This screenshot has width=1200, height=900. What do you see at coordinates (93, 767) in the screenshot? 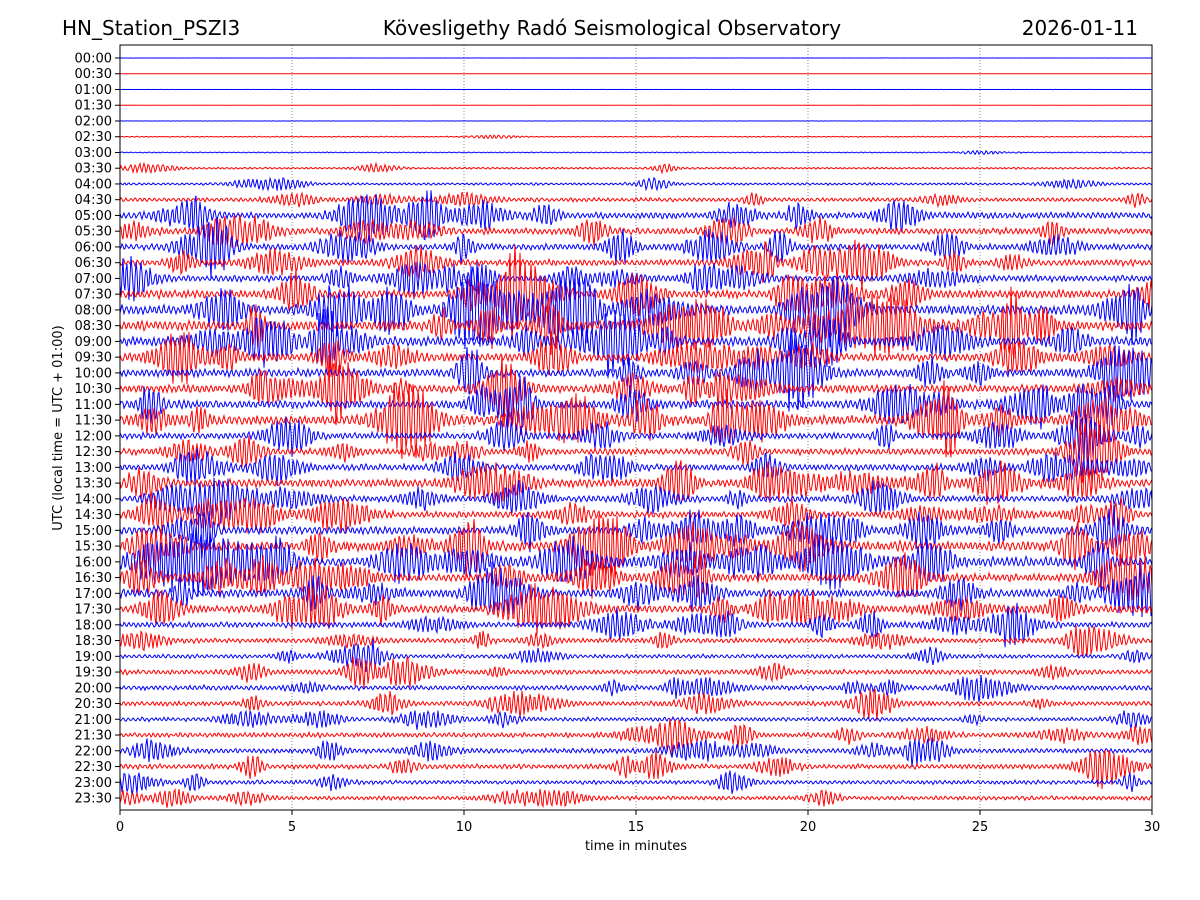
I see `y-tick-label: 22:30` at bounding box center [93, 767].